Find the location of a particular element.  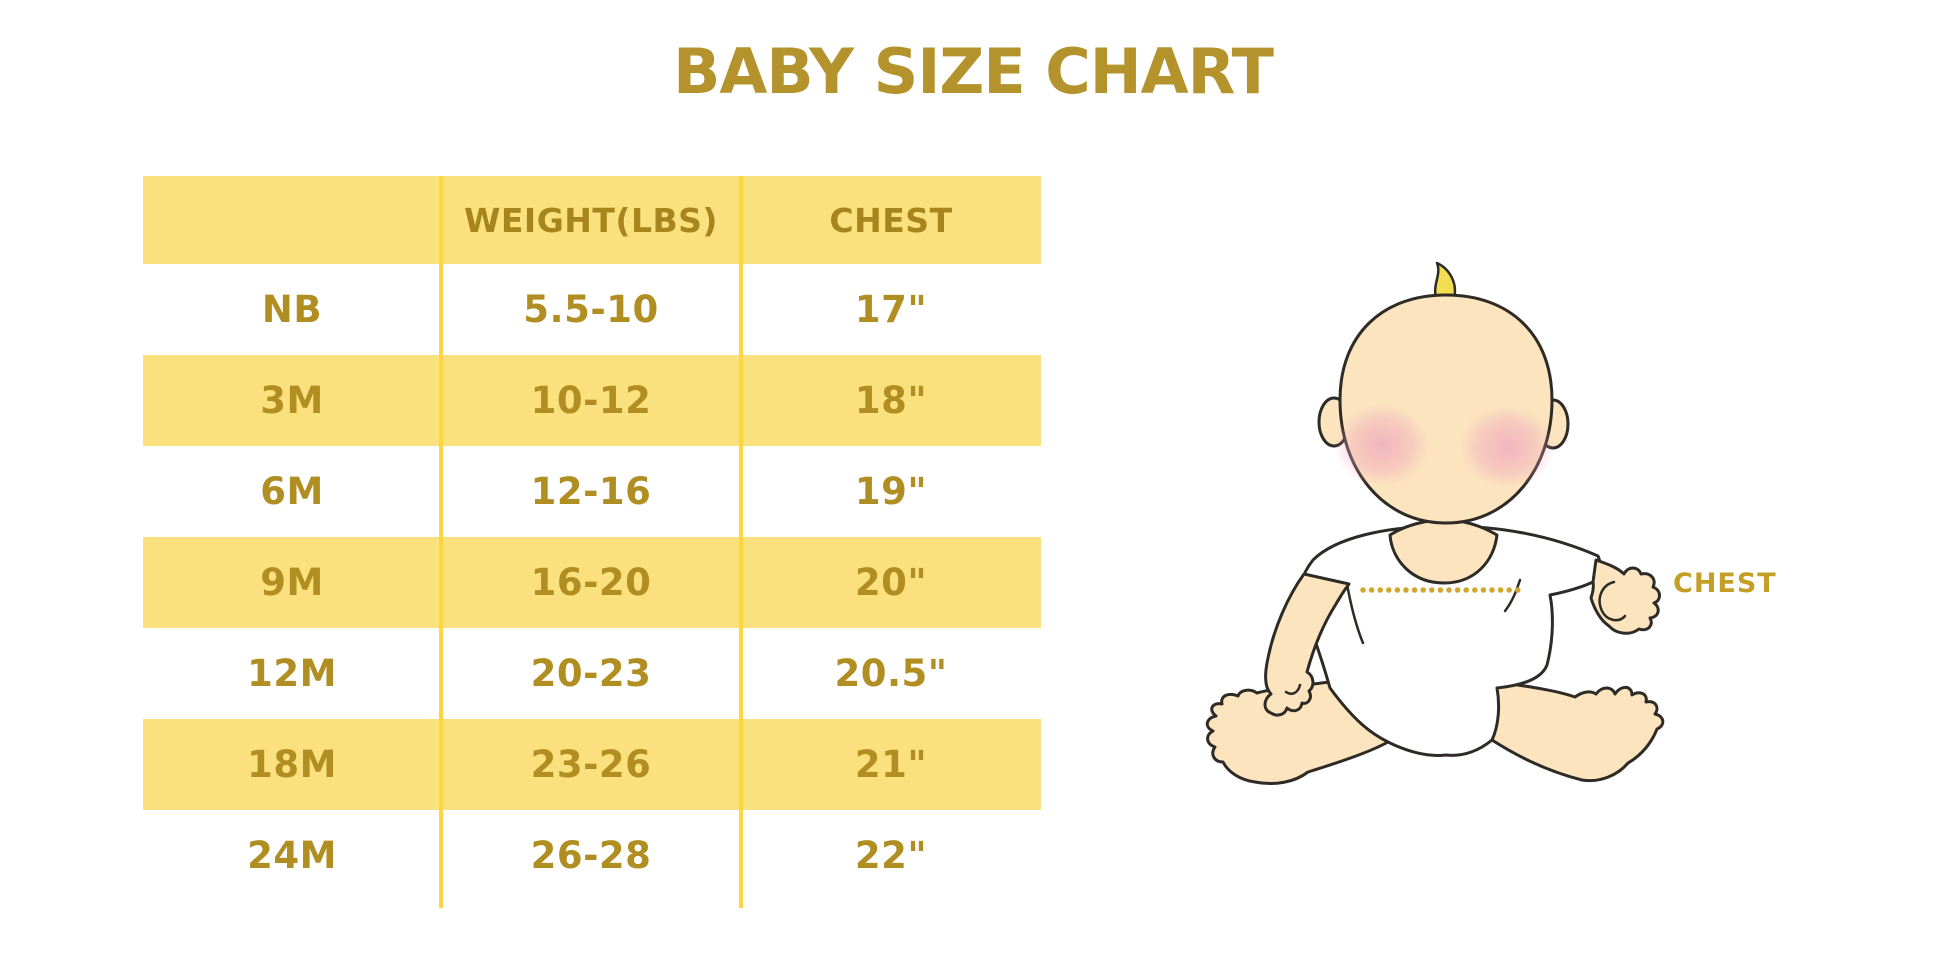

left-leg-icon is located at coordinates (1297, 733).